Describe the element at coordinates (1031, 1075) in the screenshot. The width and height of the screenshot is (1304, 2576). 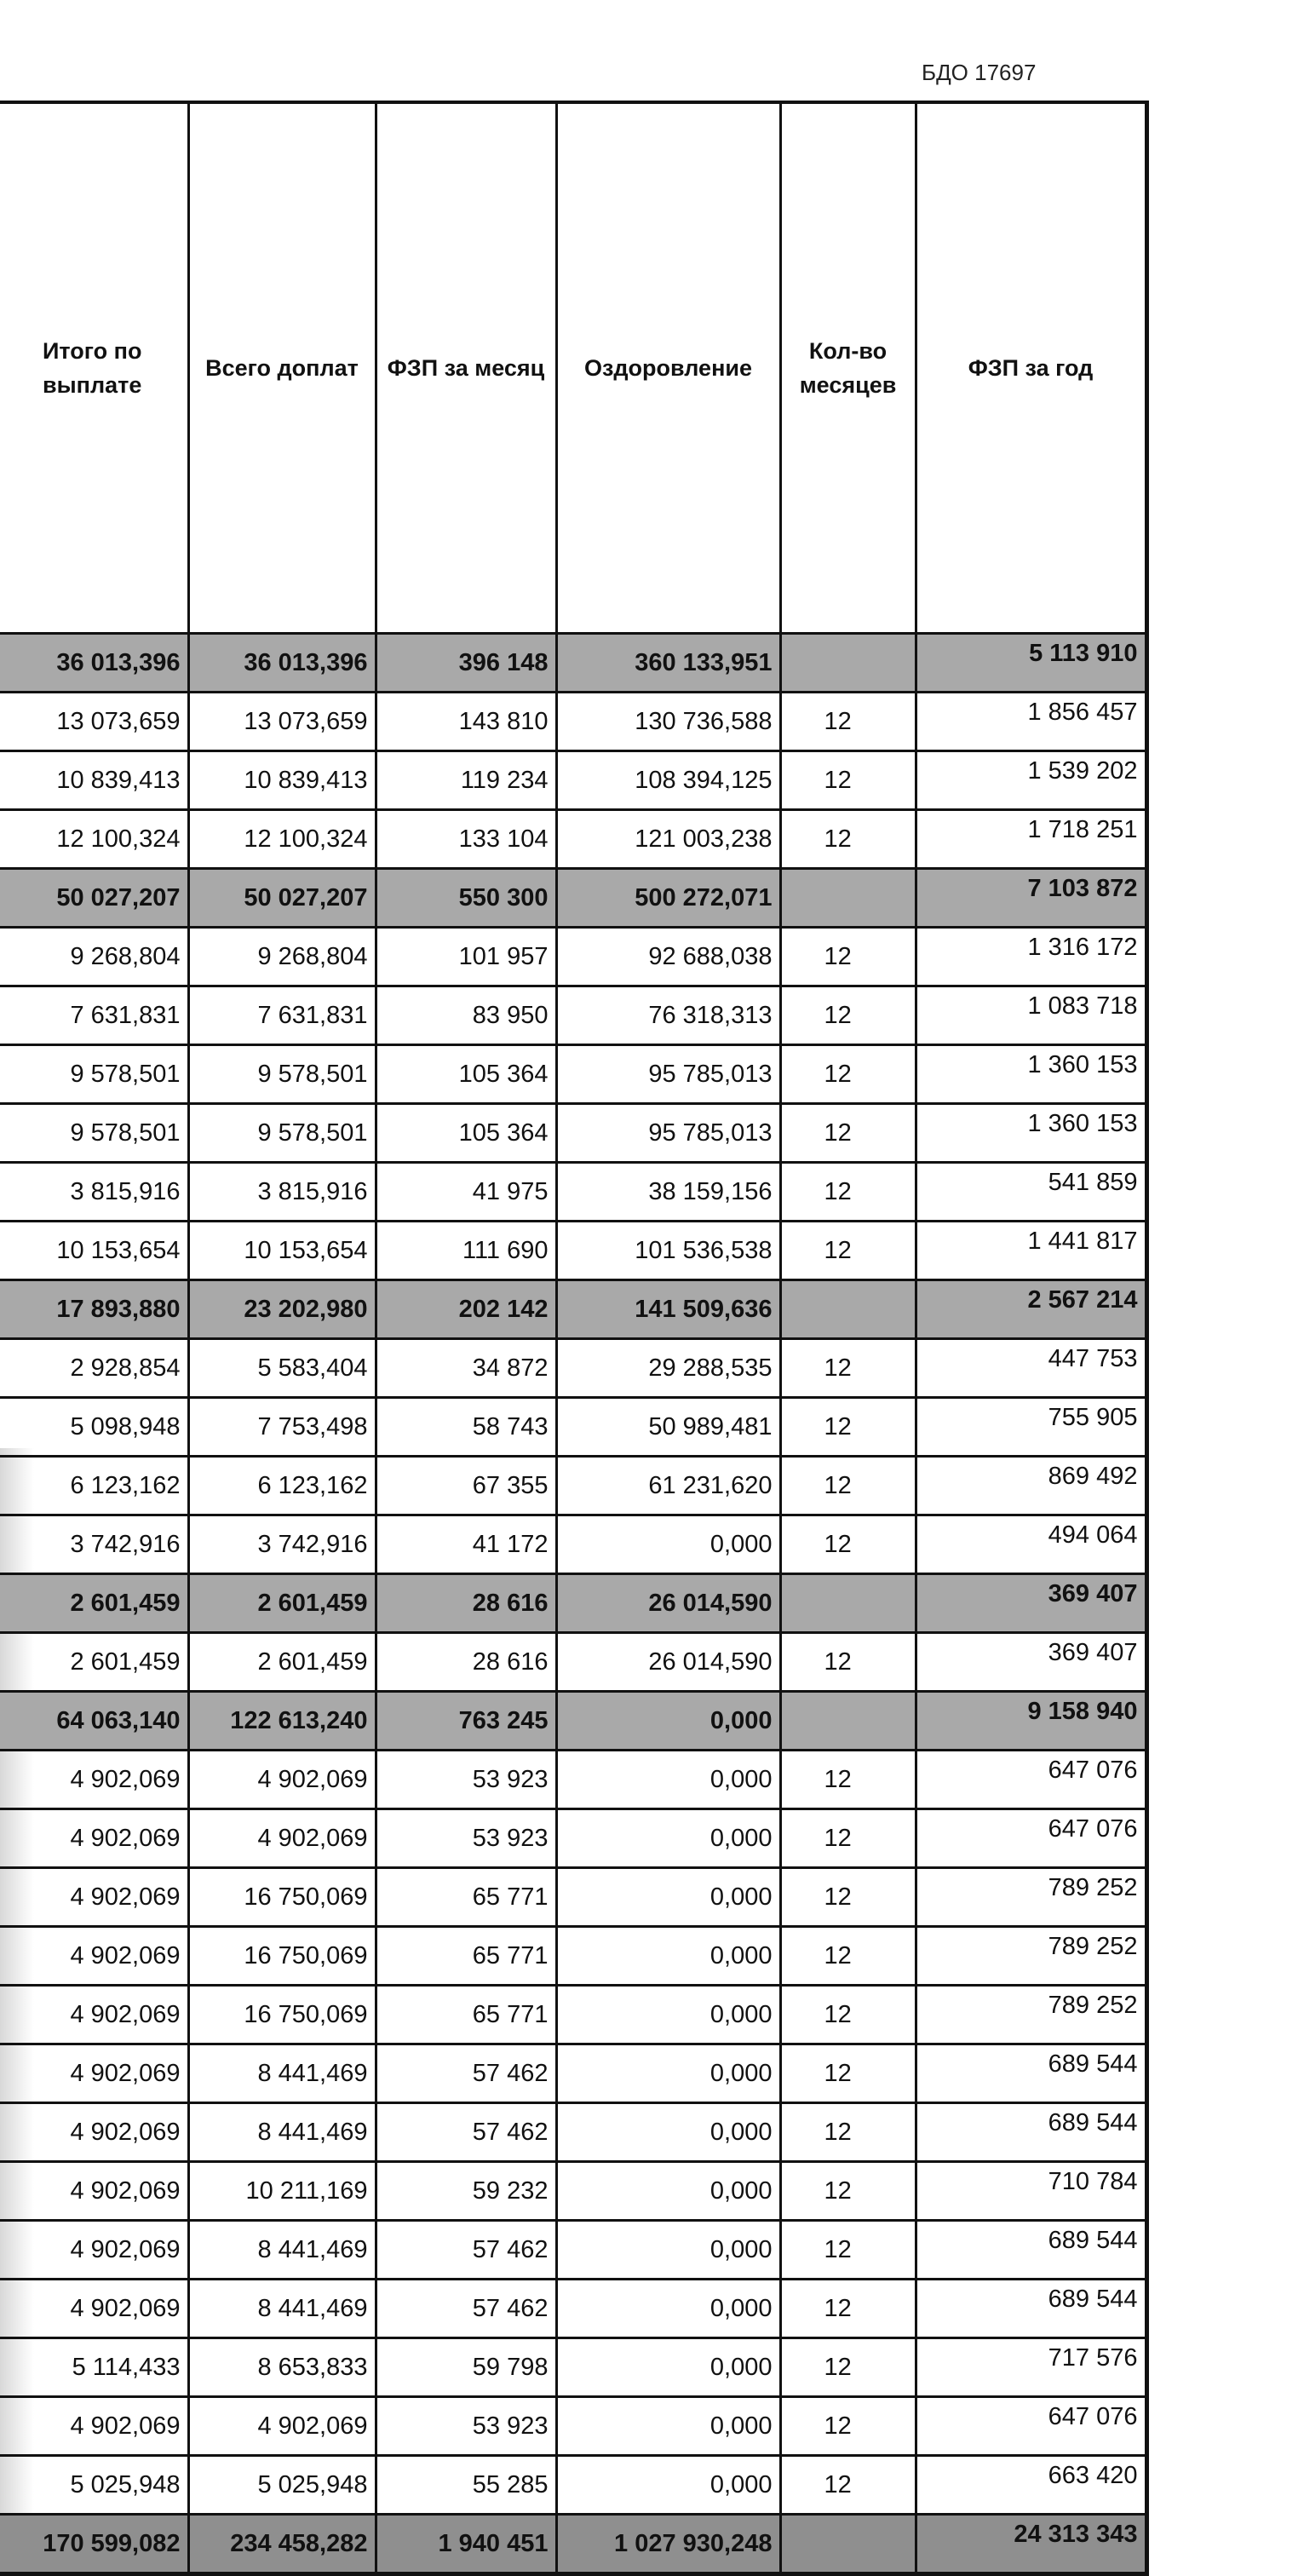
I see `cell-annual-payroll: 1 360 153` at that location.